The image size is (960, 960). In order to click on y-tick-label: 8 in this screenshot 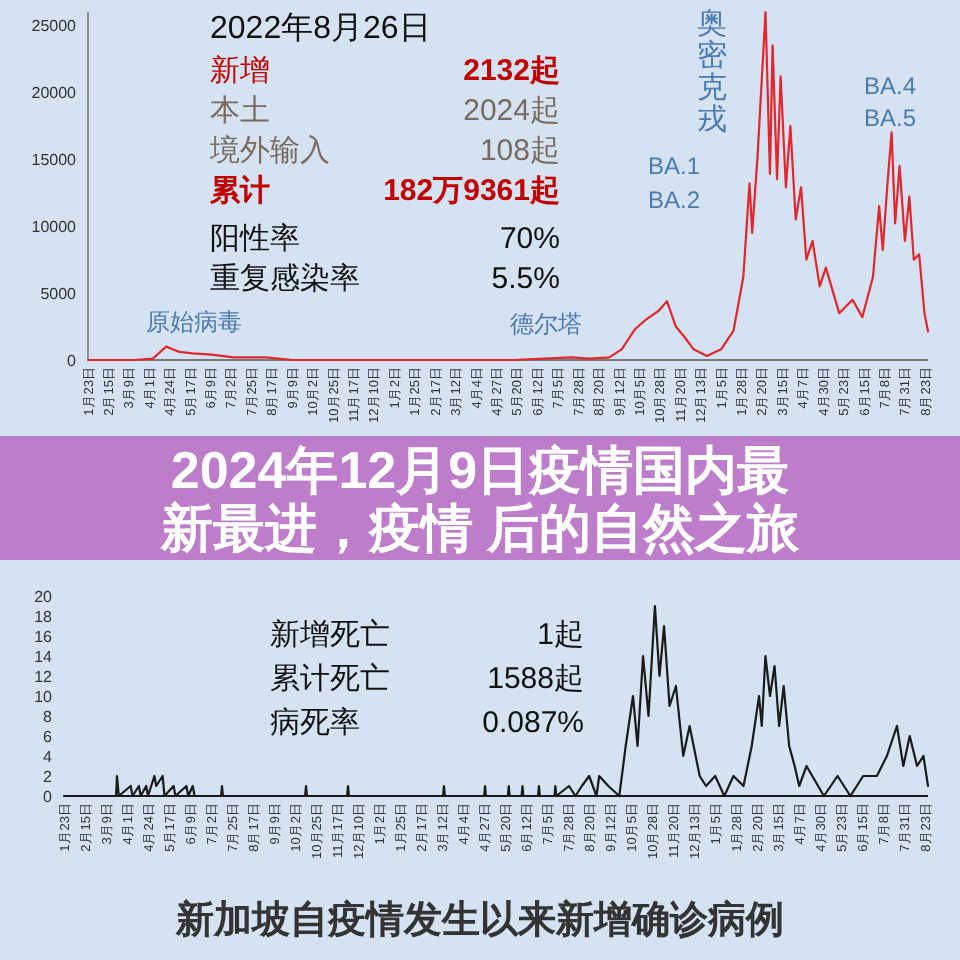, I will do `click(48, 717)`.